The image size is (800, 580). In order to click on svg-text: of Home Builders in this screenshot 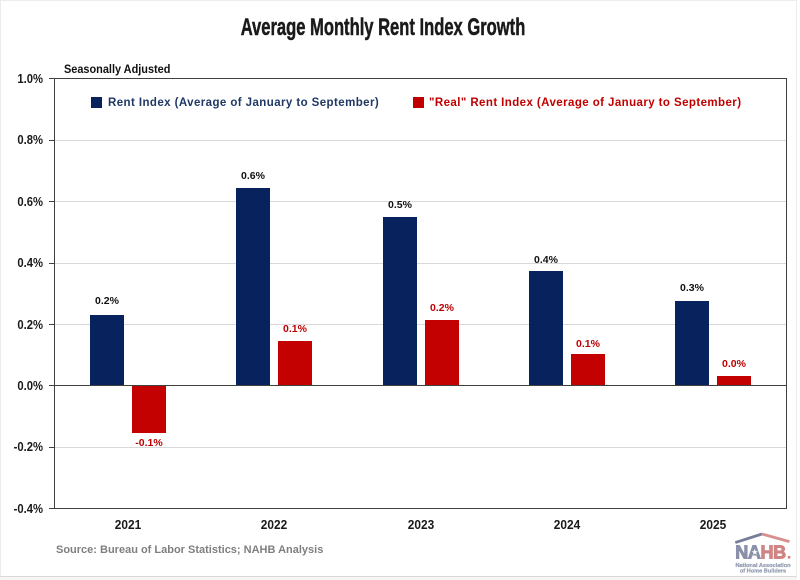, I will do `click(763, 571)`.